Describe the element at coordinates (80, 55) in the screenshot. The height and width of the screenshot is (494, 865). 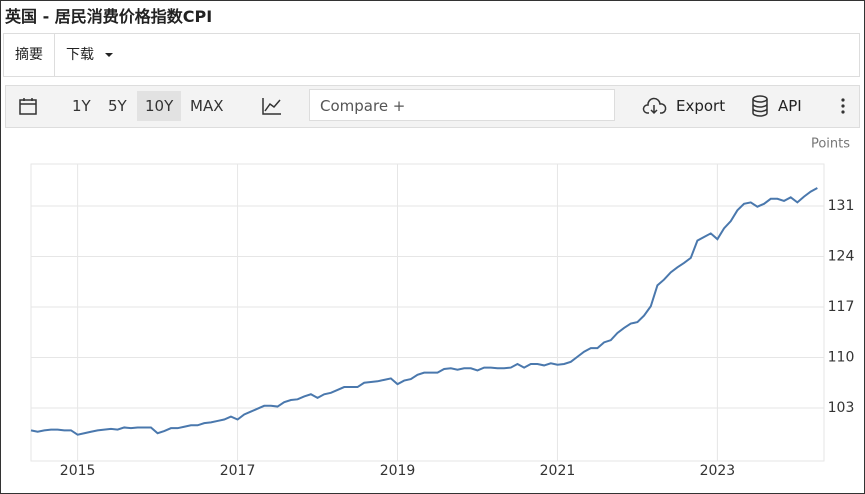
I see `tab: 下载` at that location.